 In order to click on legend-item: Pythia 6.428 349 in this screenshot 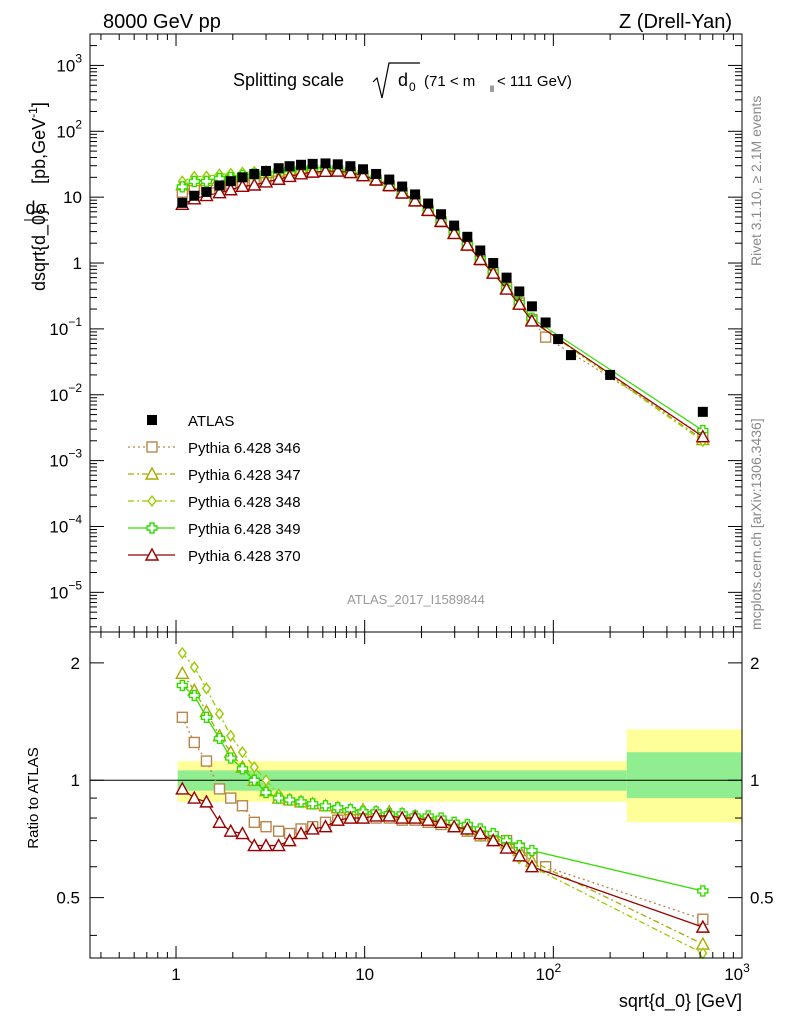, I will do `click(214, 529)`.